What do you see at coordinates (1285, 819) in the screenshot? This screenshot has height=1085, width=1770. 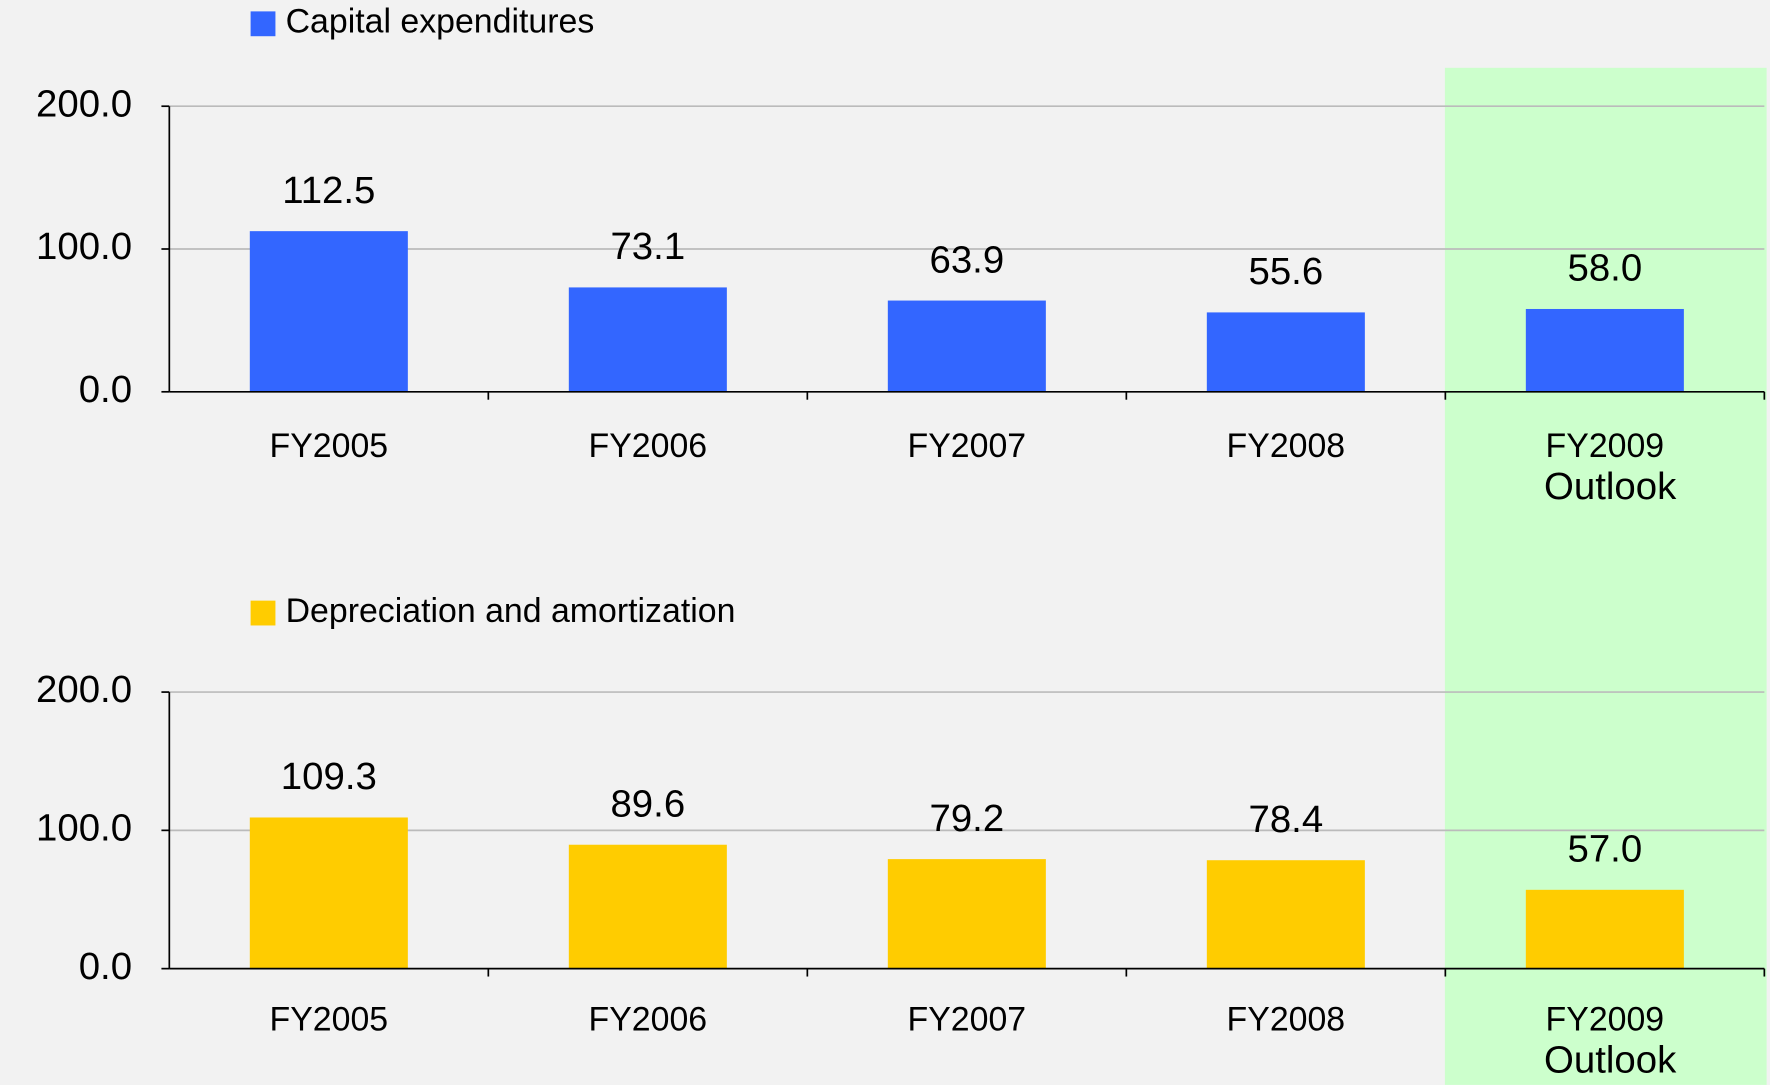 I see `value-label: 78.4` at bounding box center [1285, 819].